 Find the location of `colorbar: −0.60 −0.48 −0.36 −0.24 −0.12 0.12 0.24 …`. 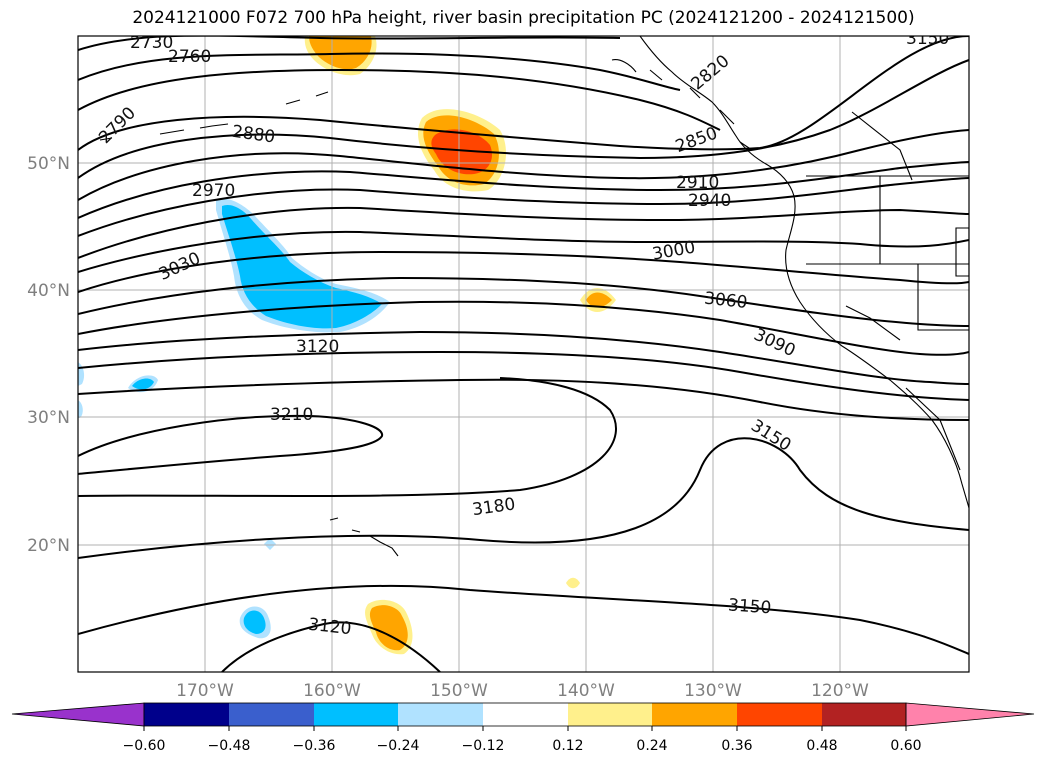

colorbar: −0.60 −0.48 −0.36 −0.24 −0.12 0.12 0.24 … is located at coordinates (523, 728).